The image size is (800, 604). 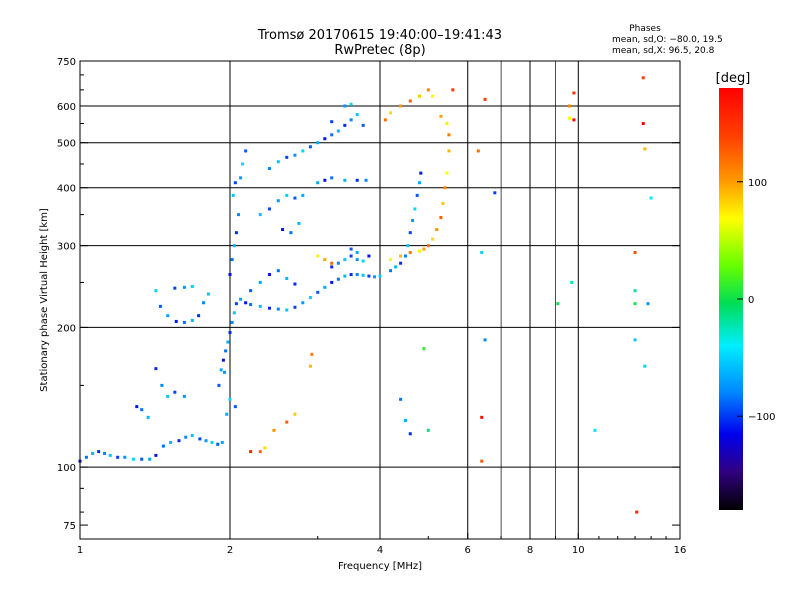 What do you see at coordinates (381, 544) in the screenshot?
I see `x-axis-ticks: 1 2 4 6 8 10 16` at bounding box center [381, 544].